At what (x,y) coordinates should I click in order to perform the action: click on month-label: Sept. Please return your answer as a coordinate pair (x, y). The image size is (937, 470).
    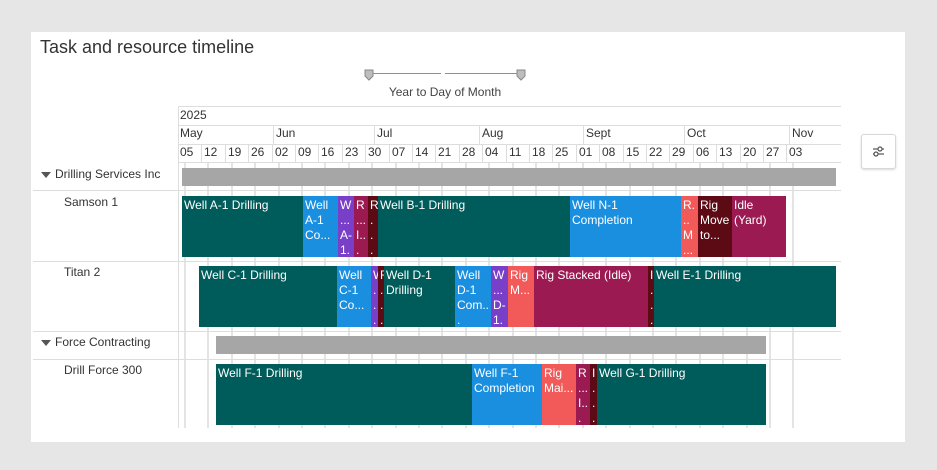
    Looking at the image, I should click on (597, 135).